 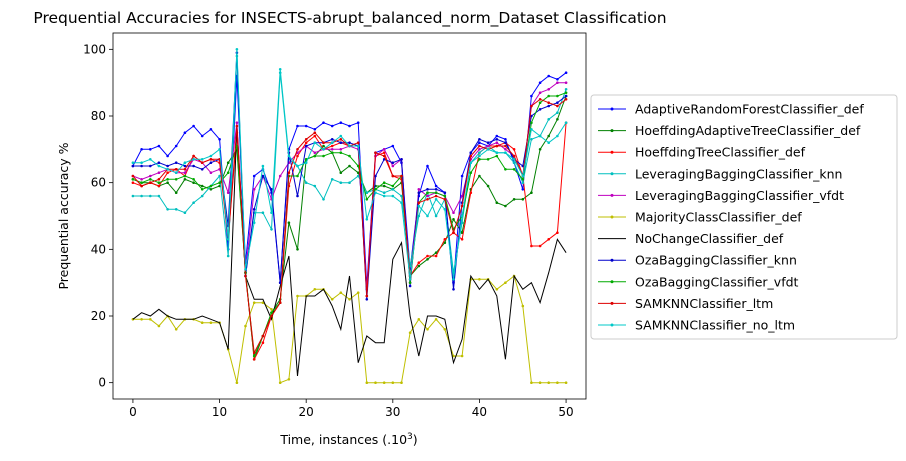 What do you see at coordinates (306, 412) in the screenshot?
I see `x-tick-label: 20` at bounding box center [306, 412].